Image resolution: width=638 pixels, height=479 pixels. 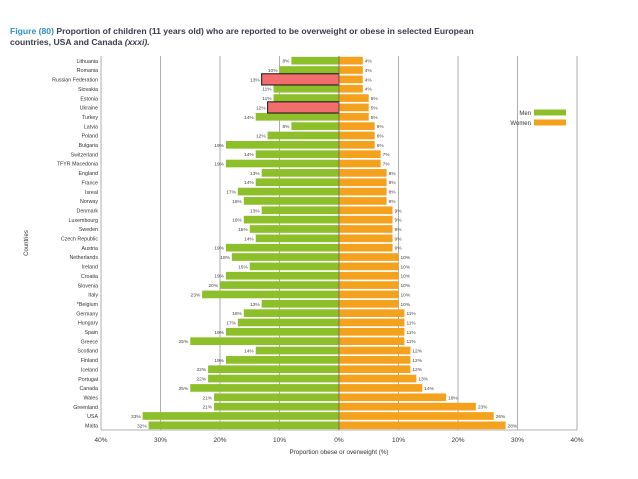 What do you see at coordinates (89, 361) in the screenshot?
I see `category-label: Finland` at bounding box center [89, 361].